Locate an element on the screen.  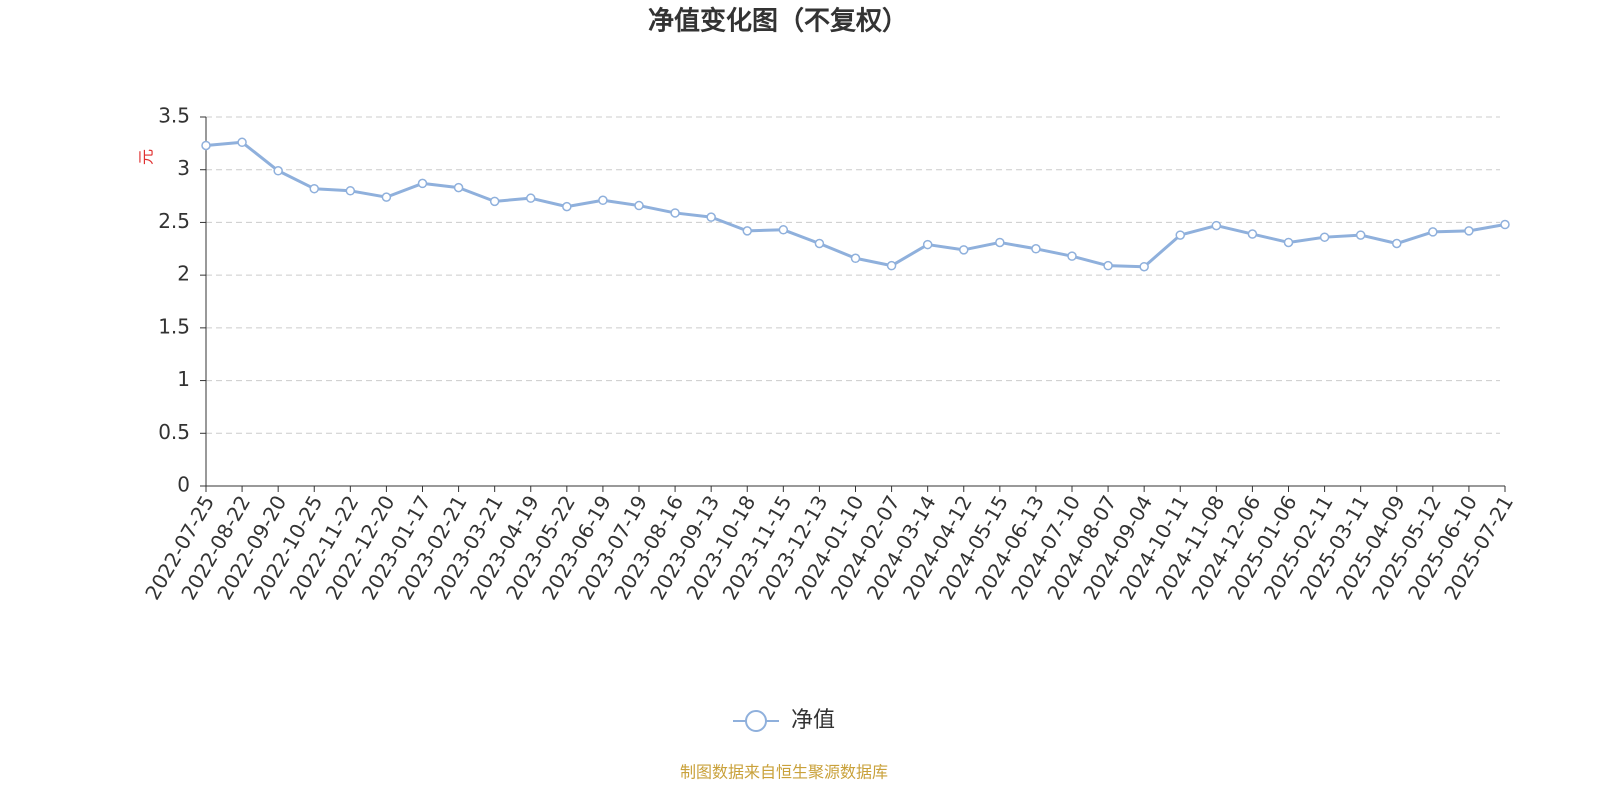
y-tick-label: 2 is located at coordinates (183, 274).